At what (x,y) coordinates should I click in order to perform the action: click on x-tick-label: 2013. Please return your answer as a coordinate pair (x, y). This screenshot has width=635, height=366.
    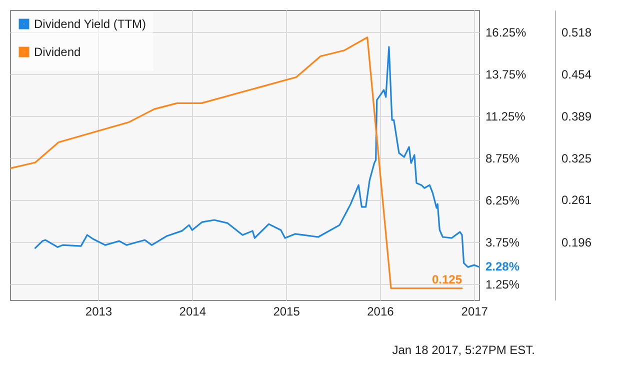
    Looking at the image, I should click on (98, 311).